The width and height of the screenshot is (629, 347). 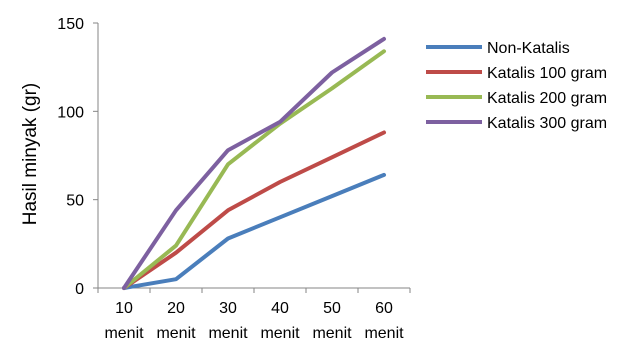 I want to click on legend-label-2: Katalis 100 gram, so click(x=547, y=73).